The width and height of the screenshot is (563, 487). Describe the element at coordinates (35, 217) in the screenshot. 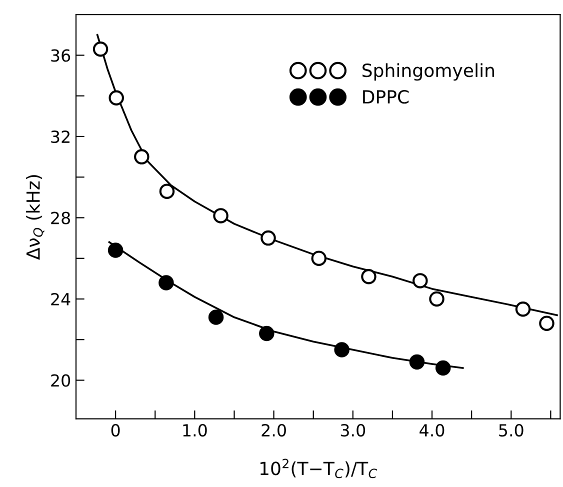

I see `y-axis-title: Δν$_{Q}$ (kHz)` at that location.